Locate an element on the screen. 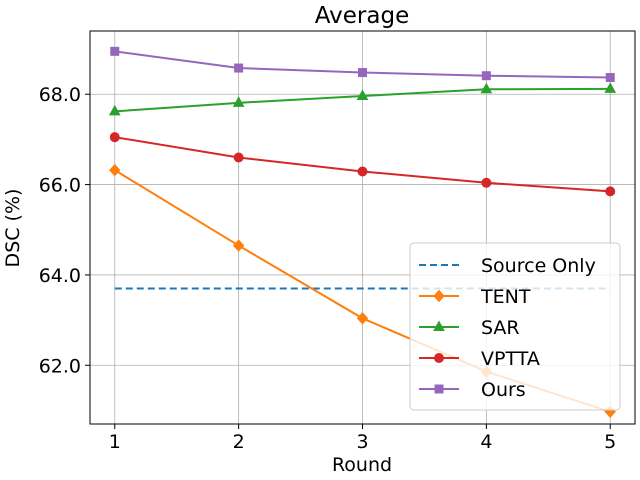 The height and width of the screenshot is (480, 640). legend-marker-ours is located at coordinates (439, 389).